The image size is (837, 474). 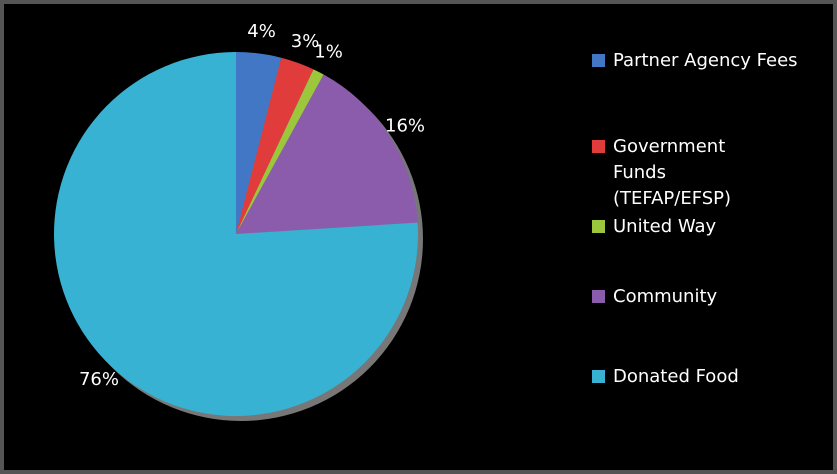 What do you see at coordinates (99, 379) in the screenshot?
I see `data-label: 76%` at bounding box center [99, 379].